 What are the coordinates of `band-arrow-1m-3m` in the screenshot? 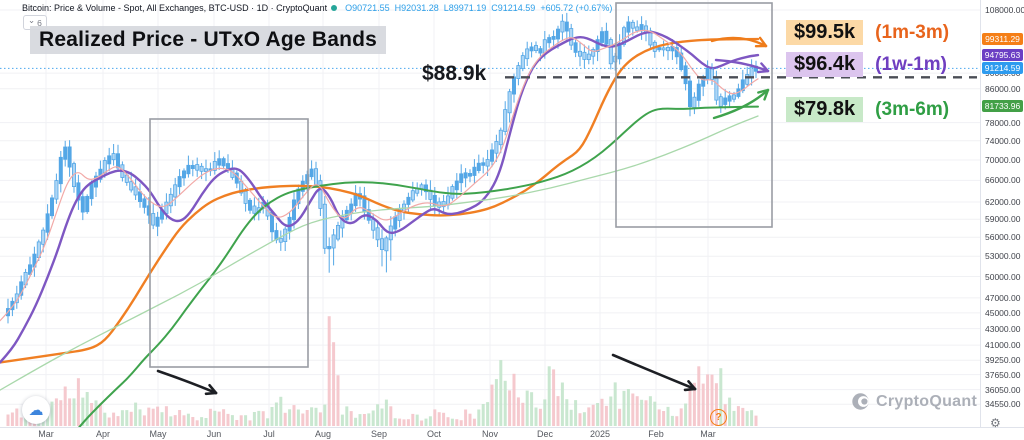 It's located at (739, 42).